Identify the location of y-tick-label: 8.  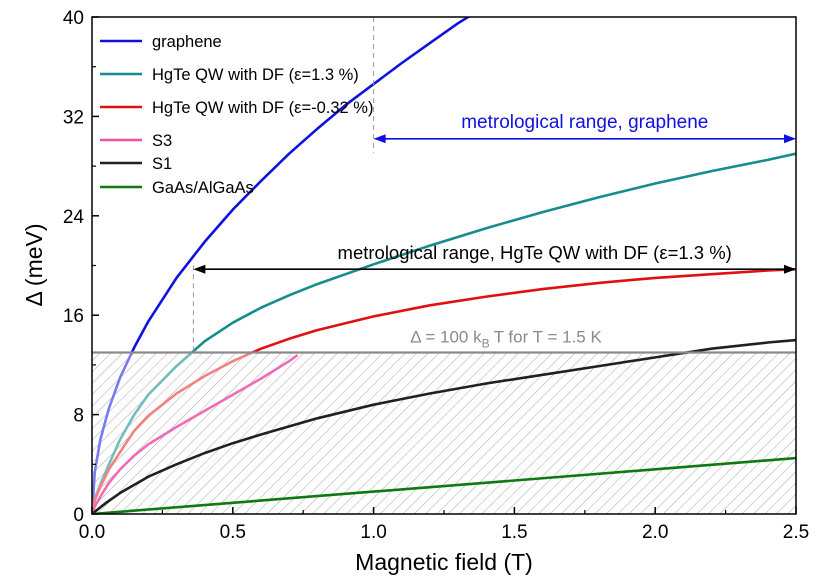
(78, 416).